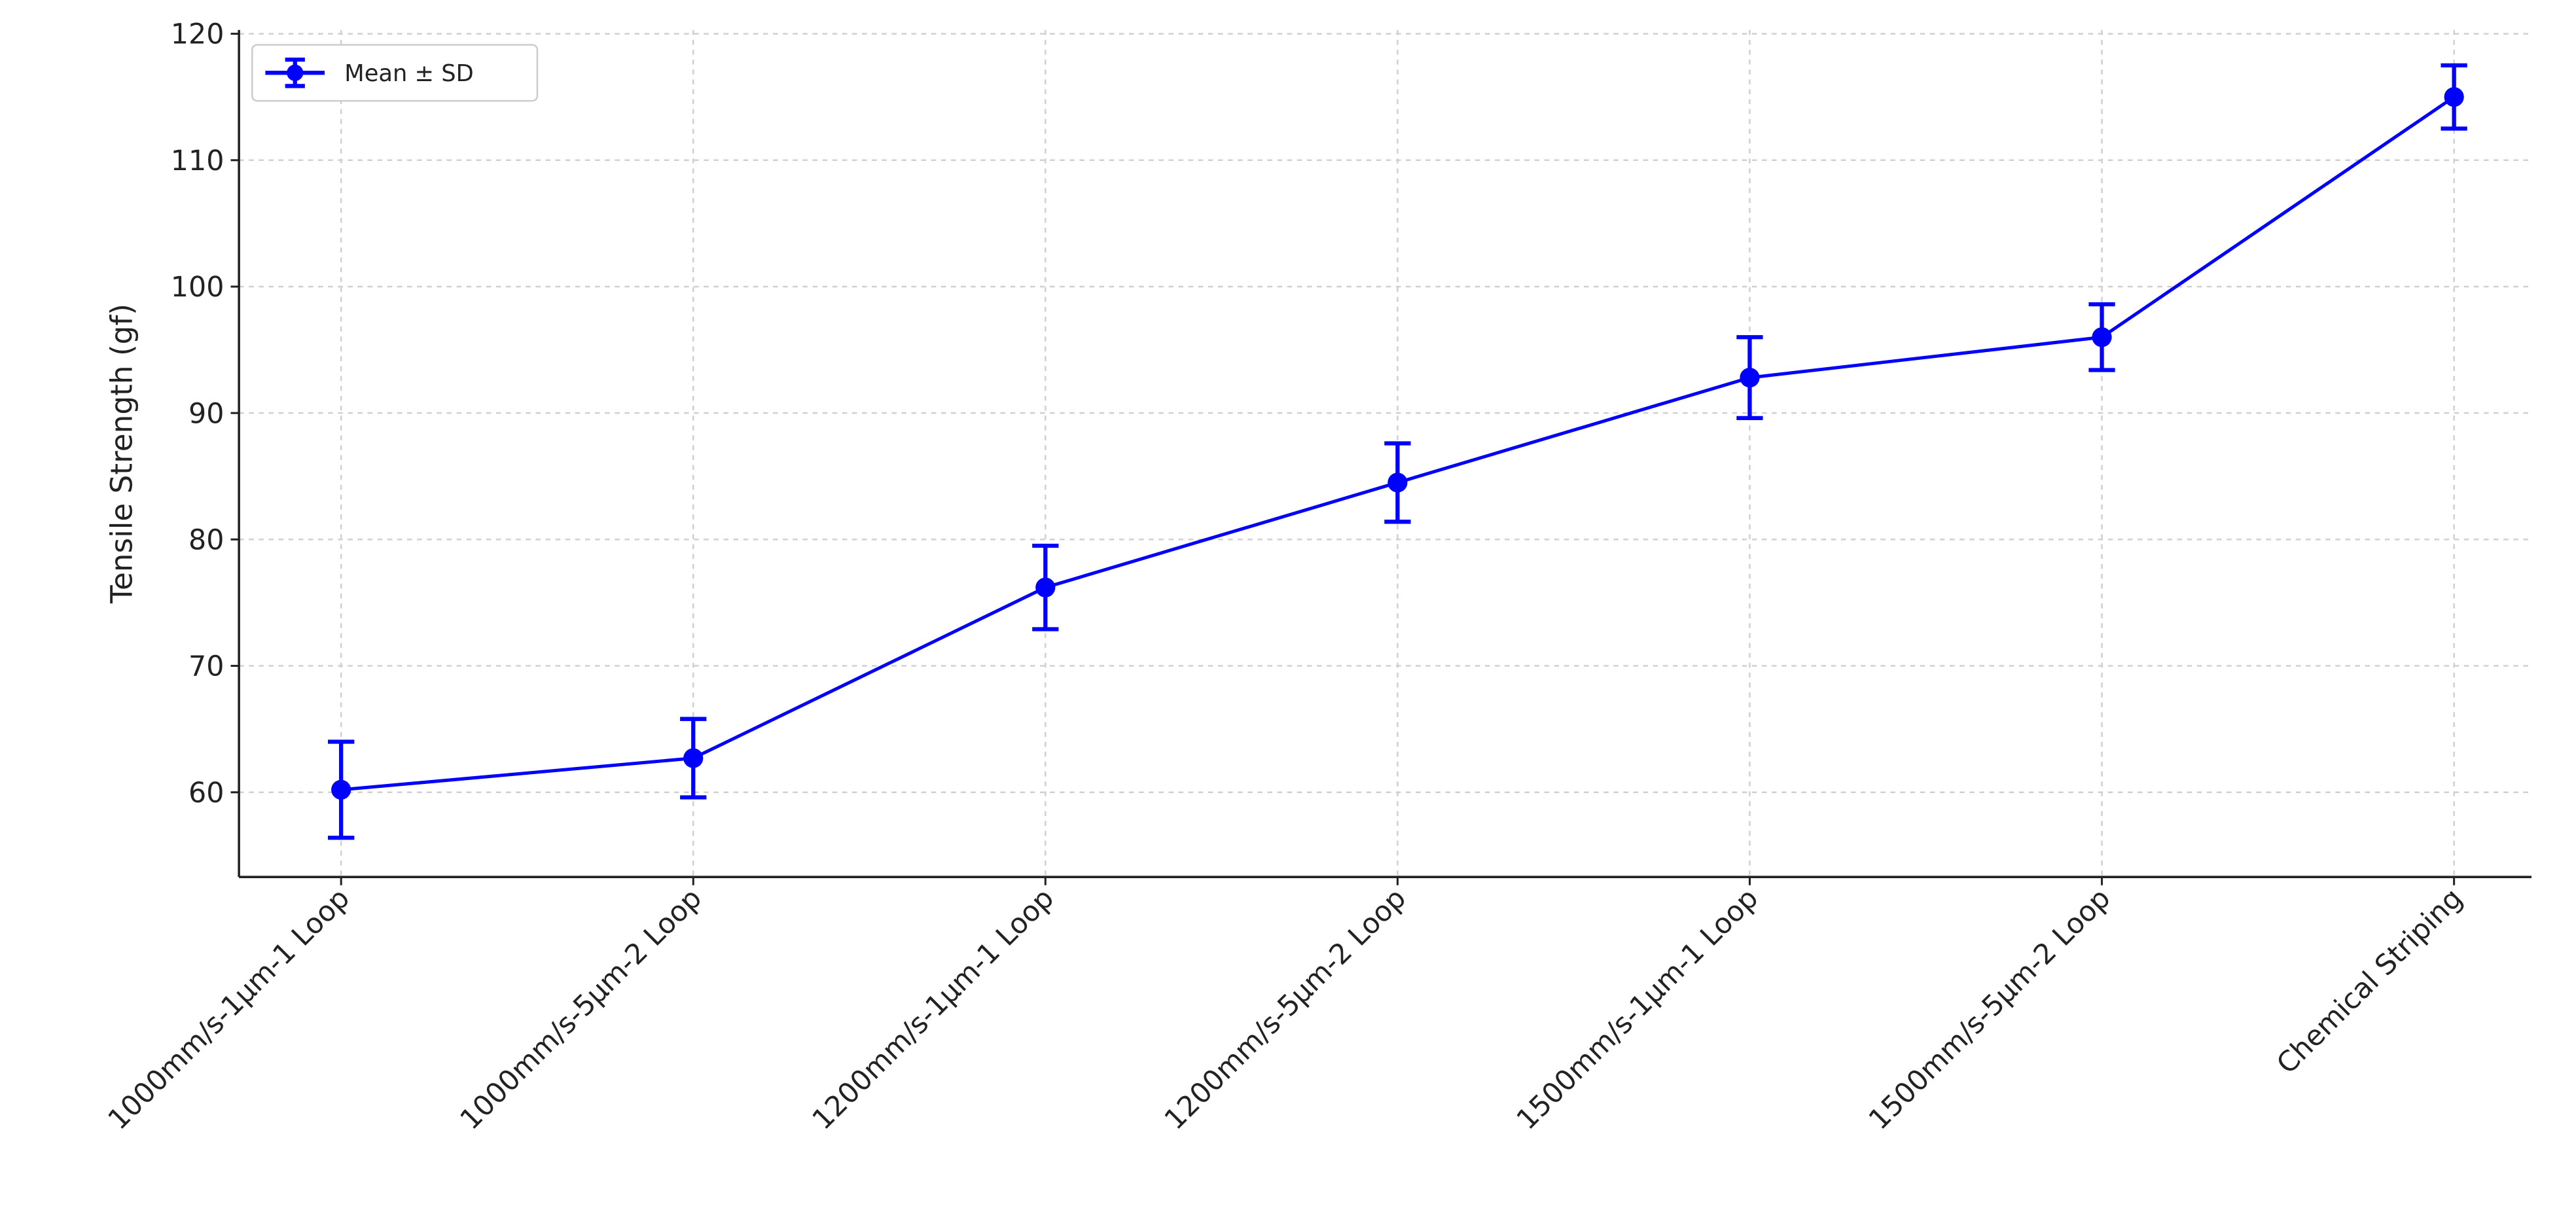 This screenshot has width=2576, height=1225. What do you see at coordinates (197, 161) in the screenshot?
I see `y-tick-label: 110` at bounding box center [197, 161].